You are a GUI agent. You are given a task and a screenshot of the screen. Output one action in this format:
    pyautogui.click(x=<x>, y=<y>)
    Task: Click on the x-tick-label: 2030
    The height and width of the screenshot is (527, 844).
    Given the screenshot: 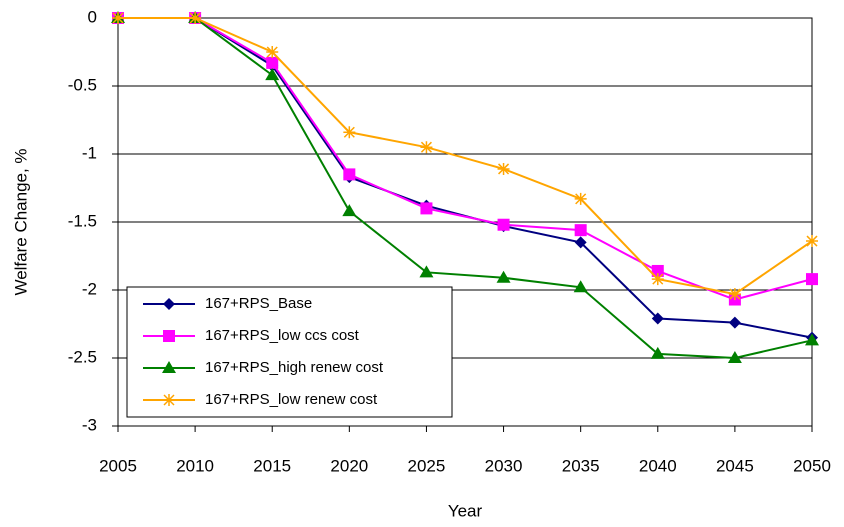 What is the action you would take?
    pyautogui.click(x=504, y=465)
    